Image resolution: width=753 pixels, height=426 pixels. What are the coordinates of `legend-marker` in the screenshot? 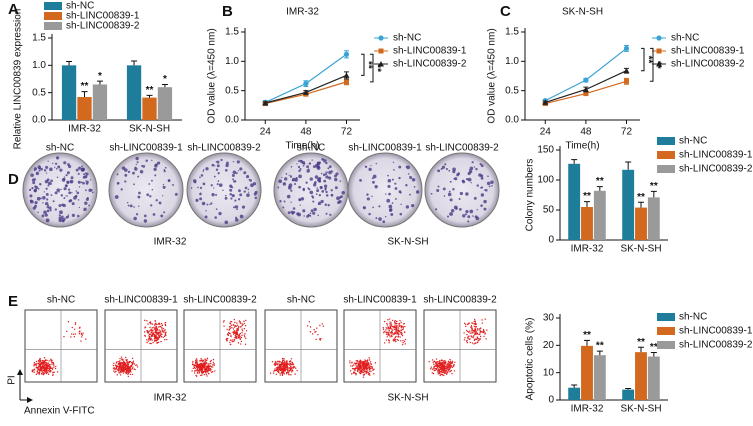 It's located at (381, 38).